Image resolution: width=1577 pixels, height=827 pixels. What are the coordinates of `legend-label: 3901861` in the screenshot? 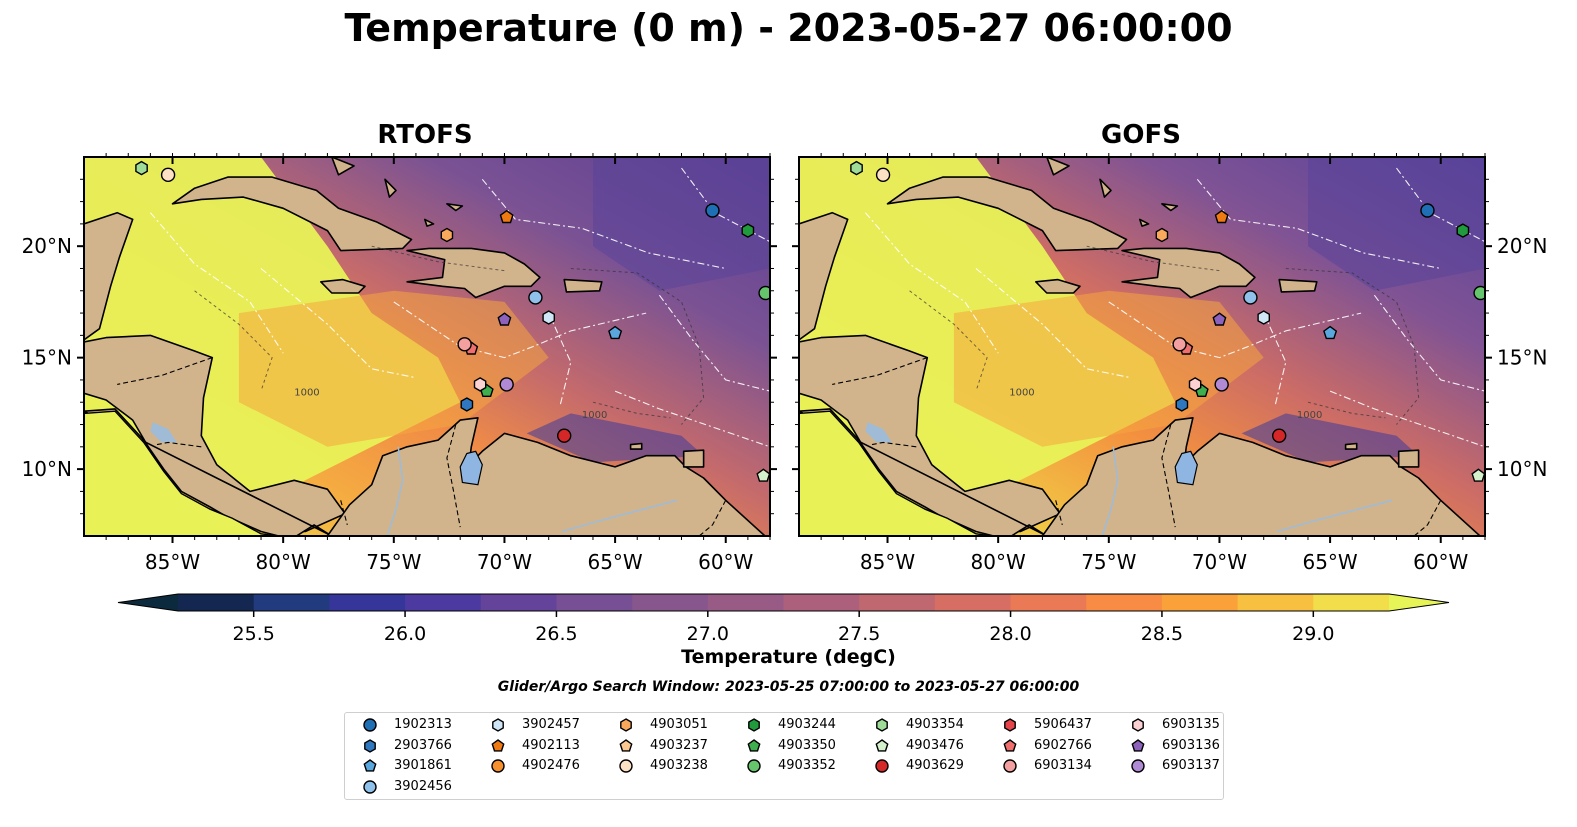 It's located at (423, 765).